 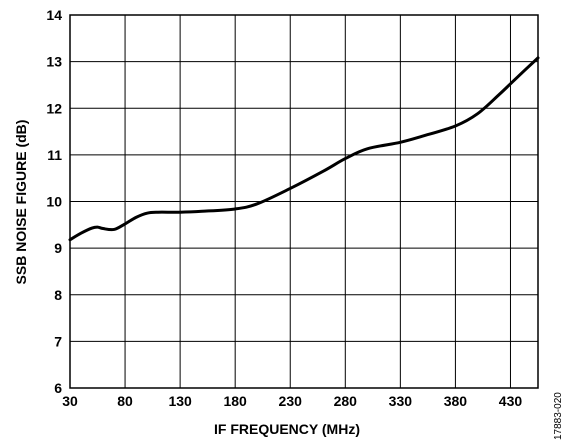 I want to click on x-tick-label: 430, so click(x=511, y=401).